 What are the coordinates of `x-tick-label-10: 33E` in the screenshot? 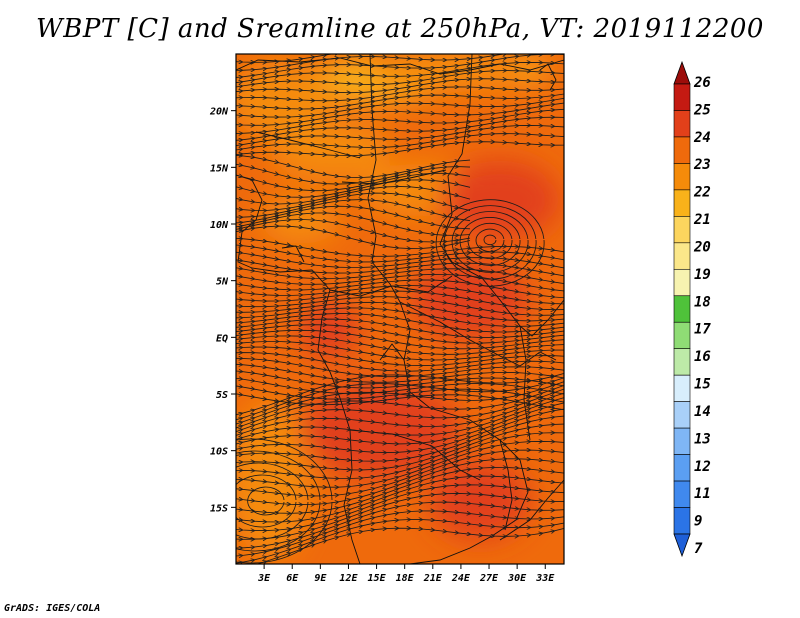 It's located at (545, 578).